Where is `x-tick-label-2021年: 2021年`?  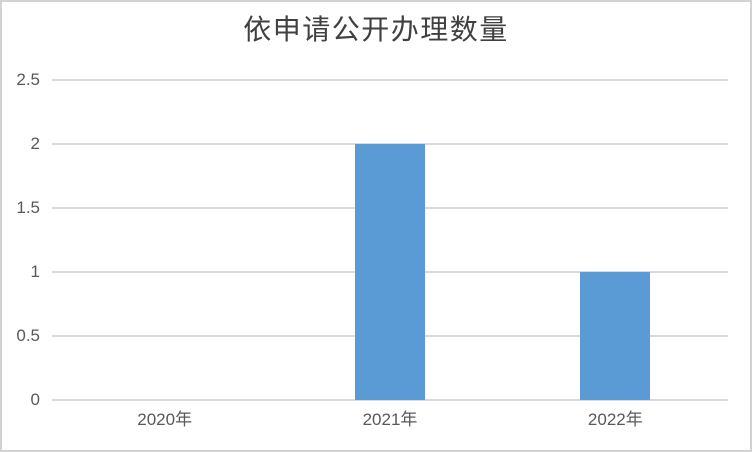 x-tick-label-2021年: 2021年 is located at coordinates (390, 419).